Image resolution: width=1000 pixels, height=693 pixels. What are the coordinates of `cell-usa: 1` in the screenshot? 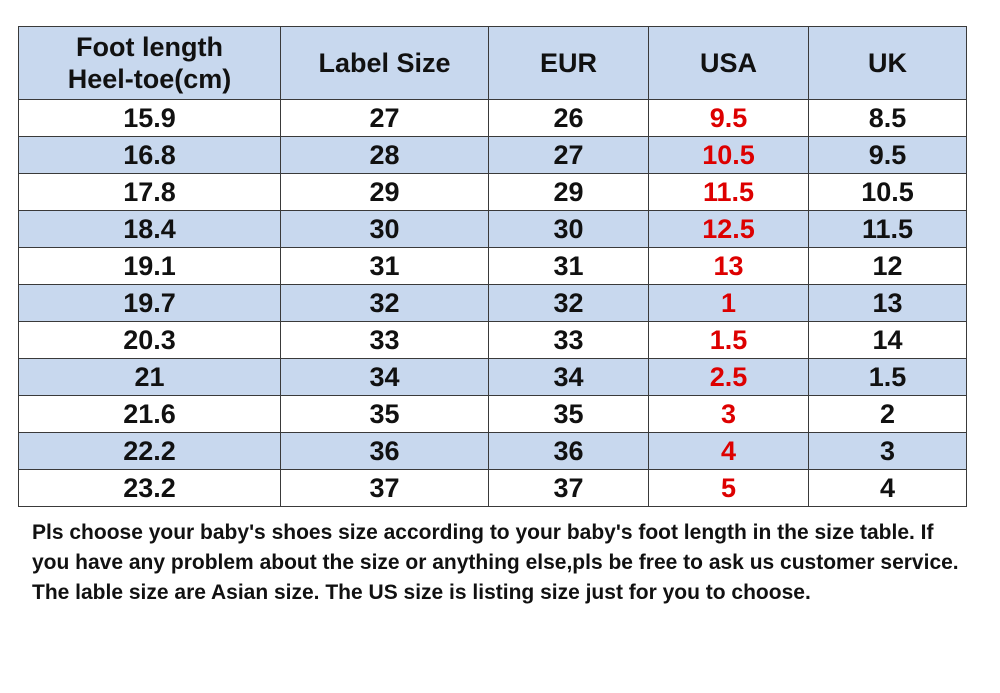 It's located at (728, 303).